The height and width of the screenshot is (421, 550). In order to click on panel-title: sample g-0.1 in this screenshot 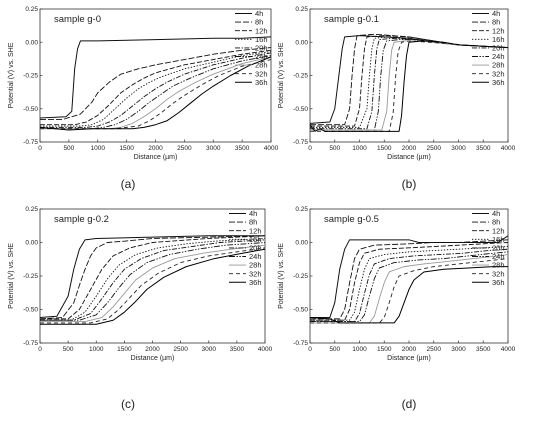, I will do `click(351, 19)`.